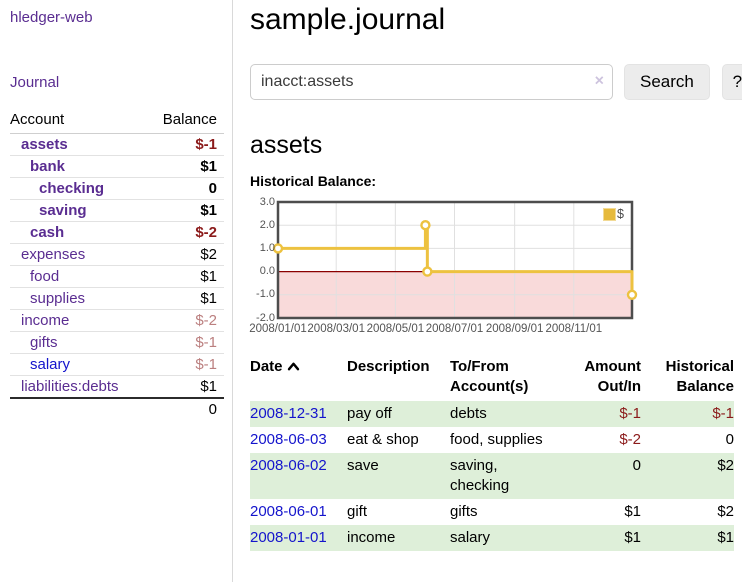  I want to click on y-axis-tick: -2.0, so click(265, 317).